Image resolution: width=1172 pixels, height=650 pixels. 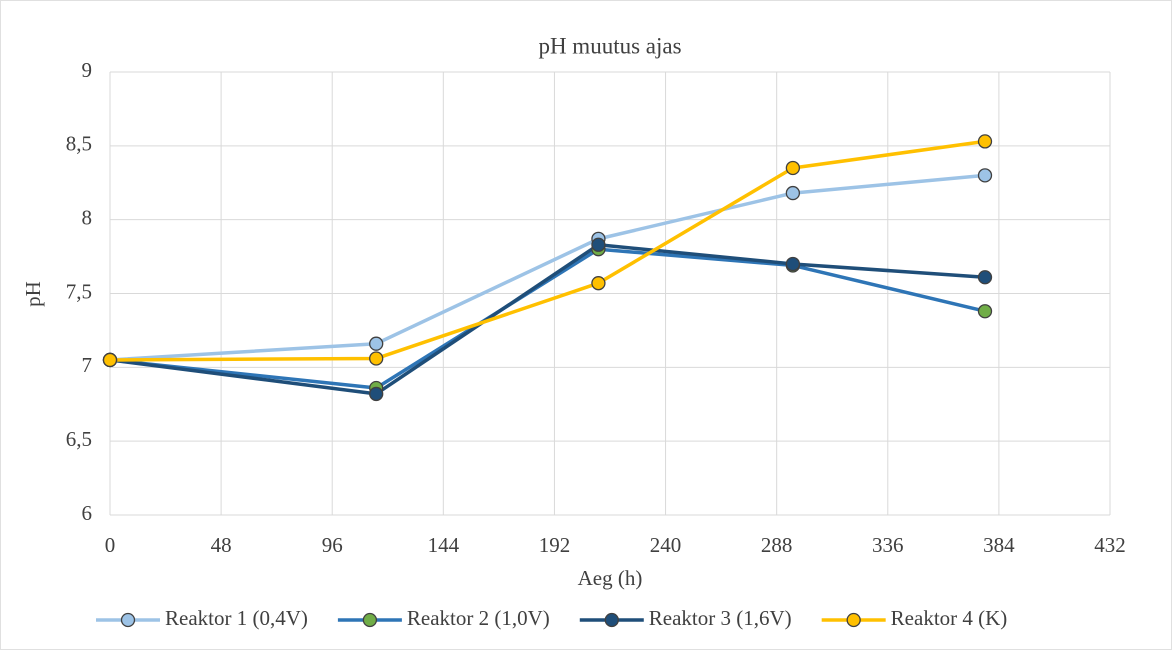 What do you see at coordinates (79, 439) in the screenshot?
I see `y-tick-label: 6,5` at bounding box center [79, 439].